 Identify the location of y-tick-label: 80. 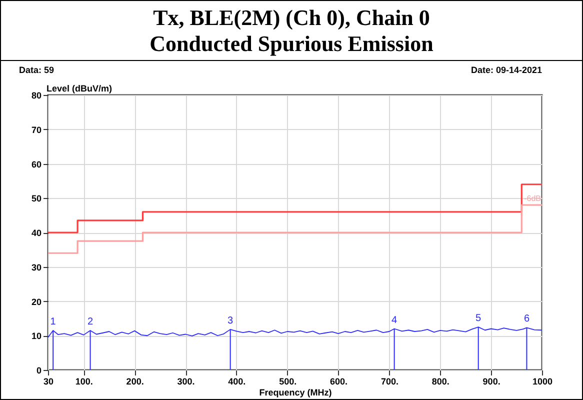
(36, 95).